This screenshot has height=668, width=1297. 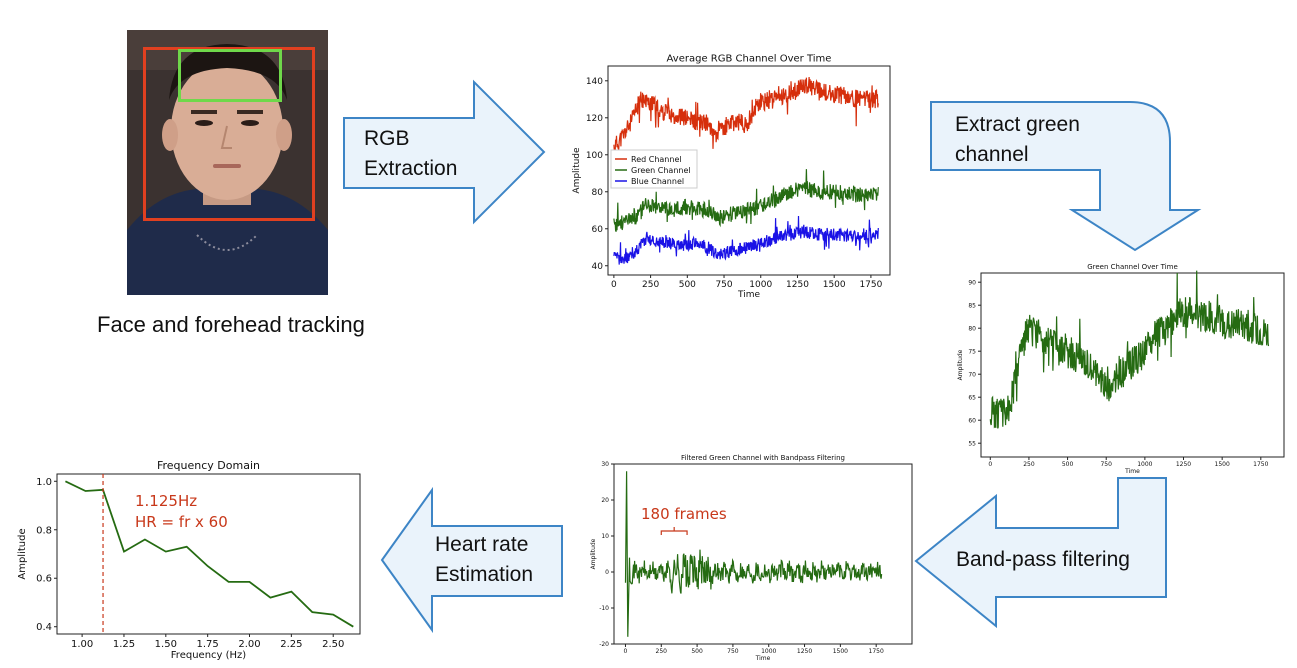 I want to click on hr-estimation-line1: Heart rate, so click(x=482, y=544).